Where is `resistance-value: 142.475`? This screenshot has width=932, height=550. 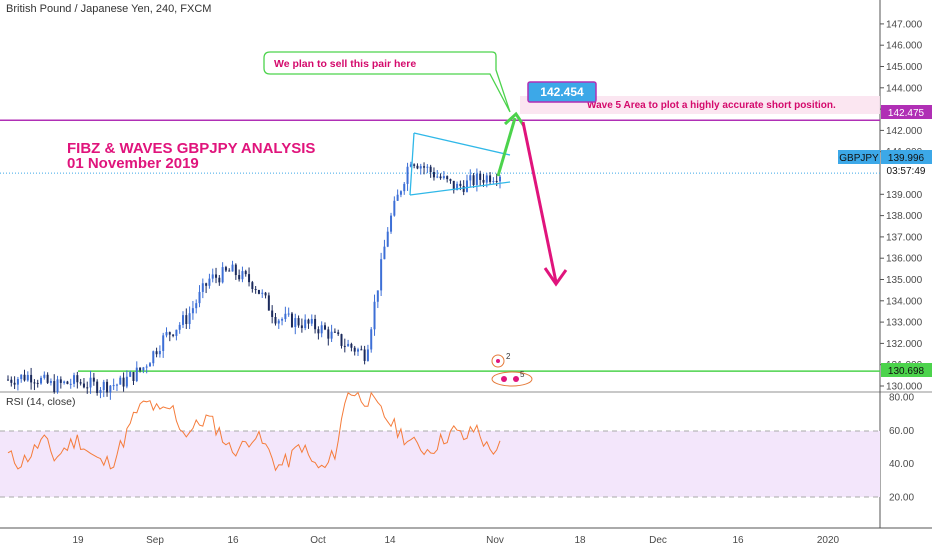
resistance-value: 142.475 is located at coordinates (906, 113).